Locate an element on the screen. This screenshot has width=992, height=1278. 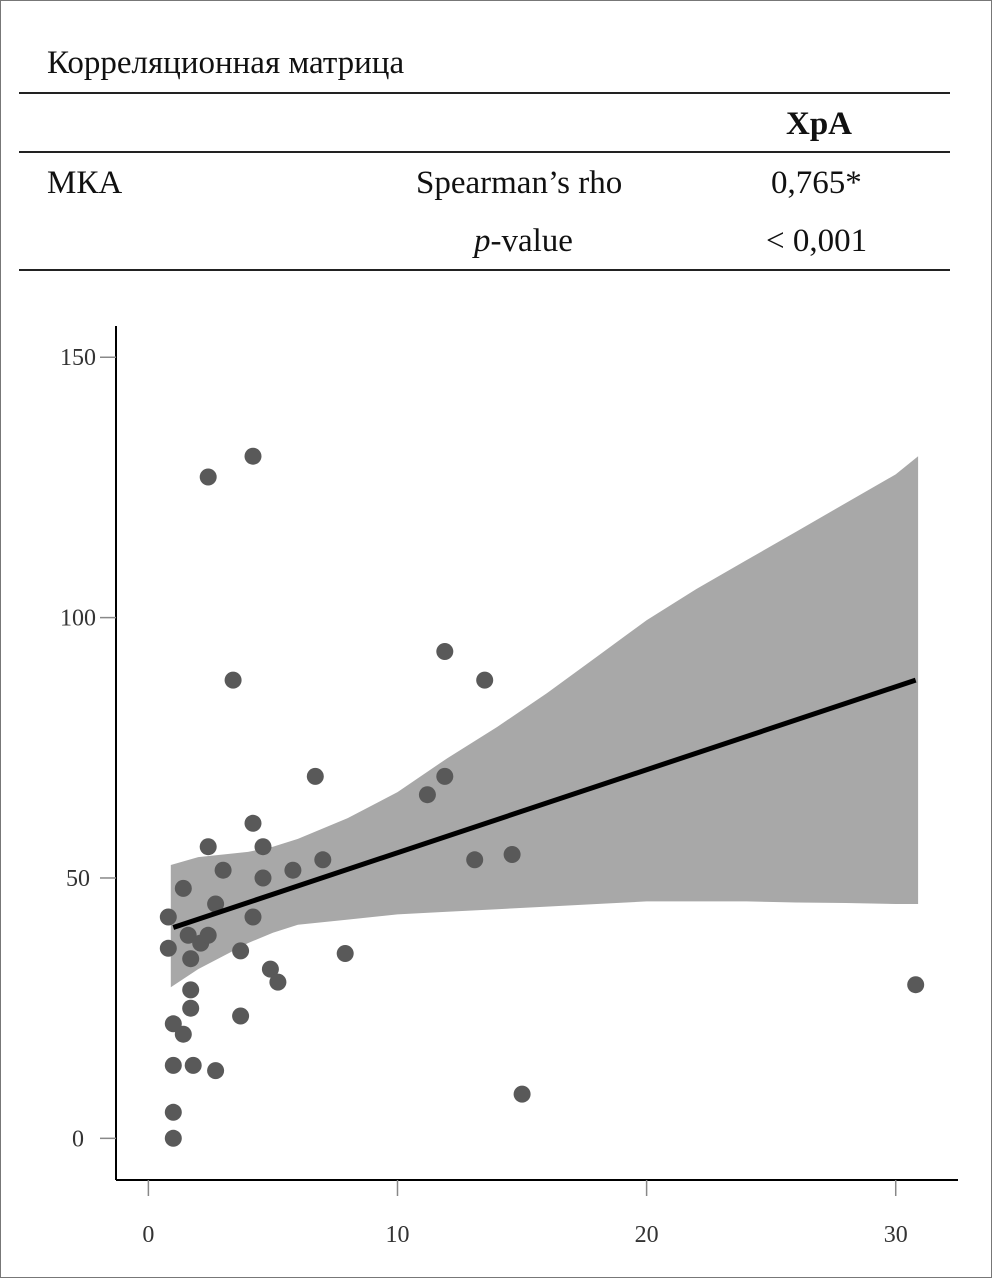
spearman-label: Spearman’s rho is located at coordinates (519, 183).